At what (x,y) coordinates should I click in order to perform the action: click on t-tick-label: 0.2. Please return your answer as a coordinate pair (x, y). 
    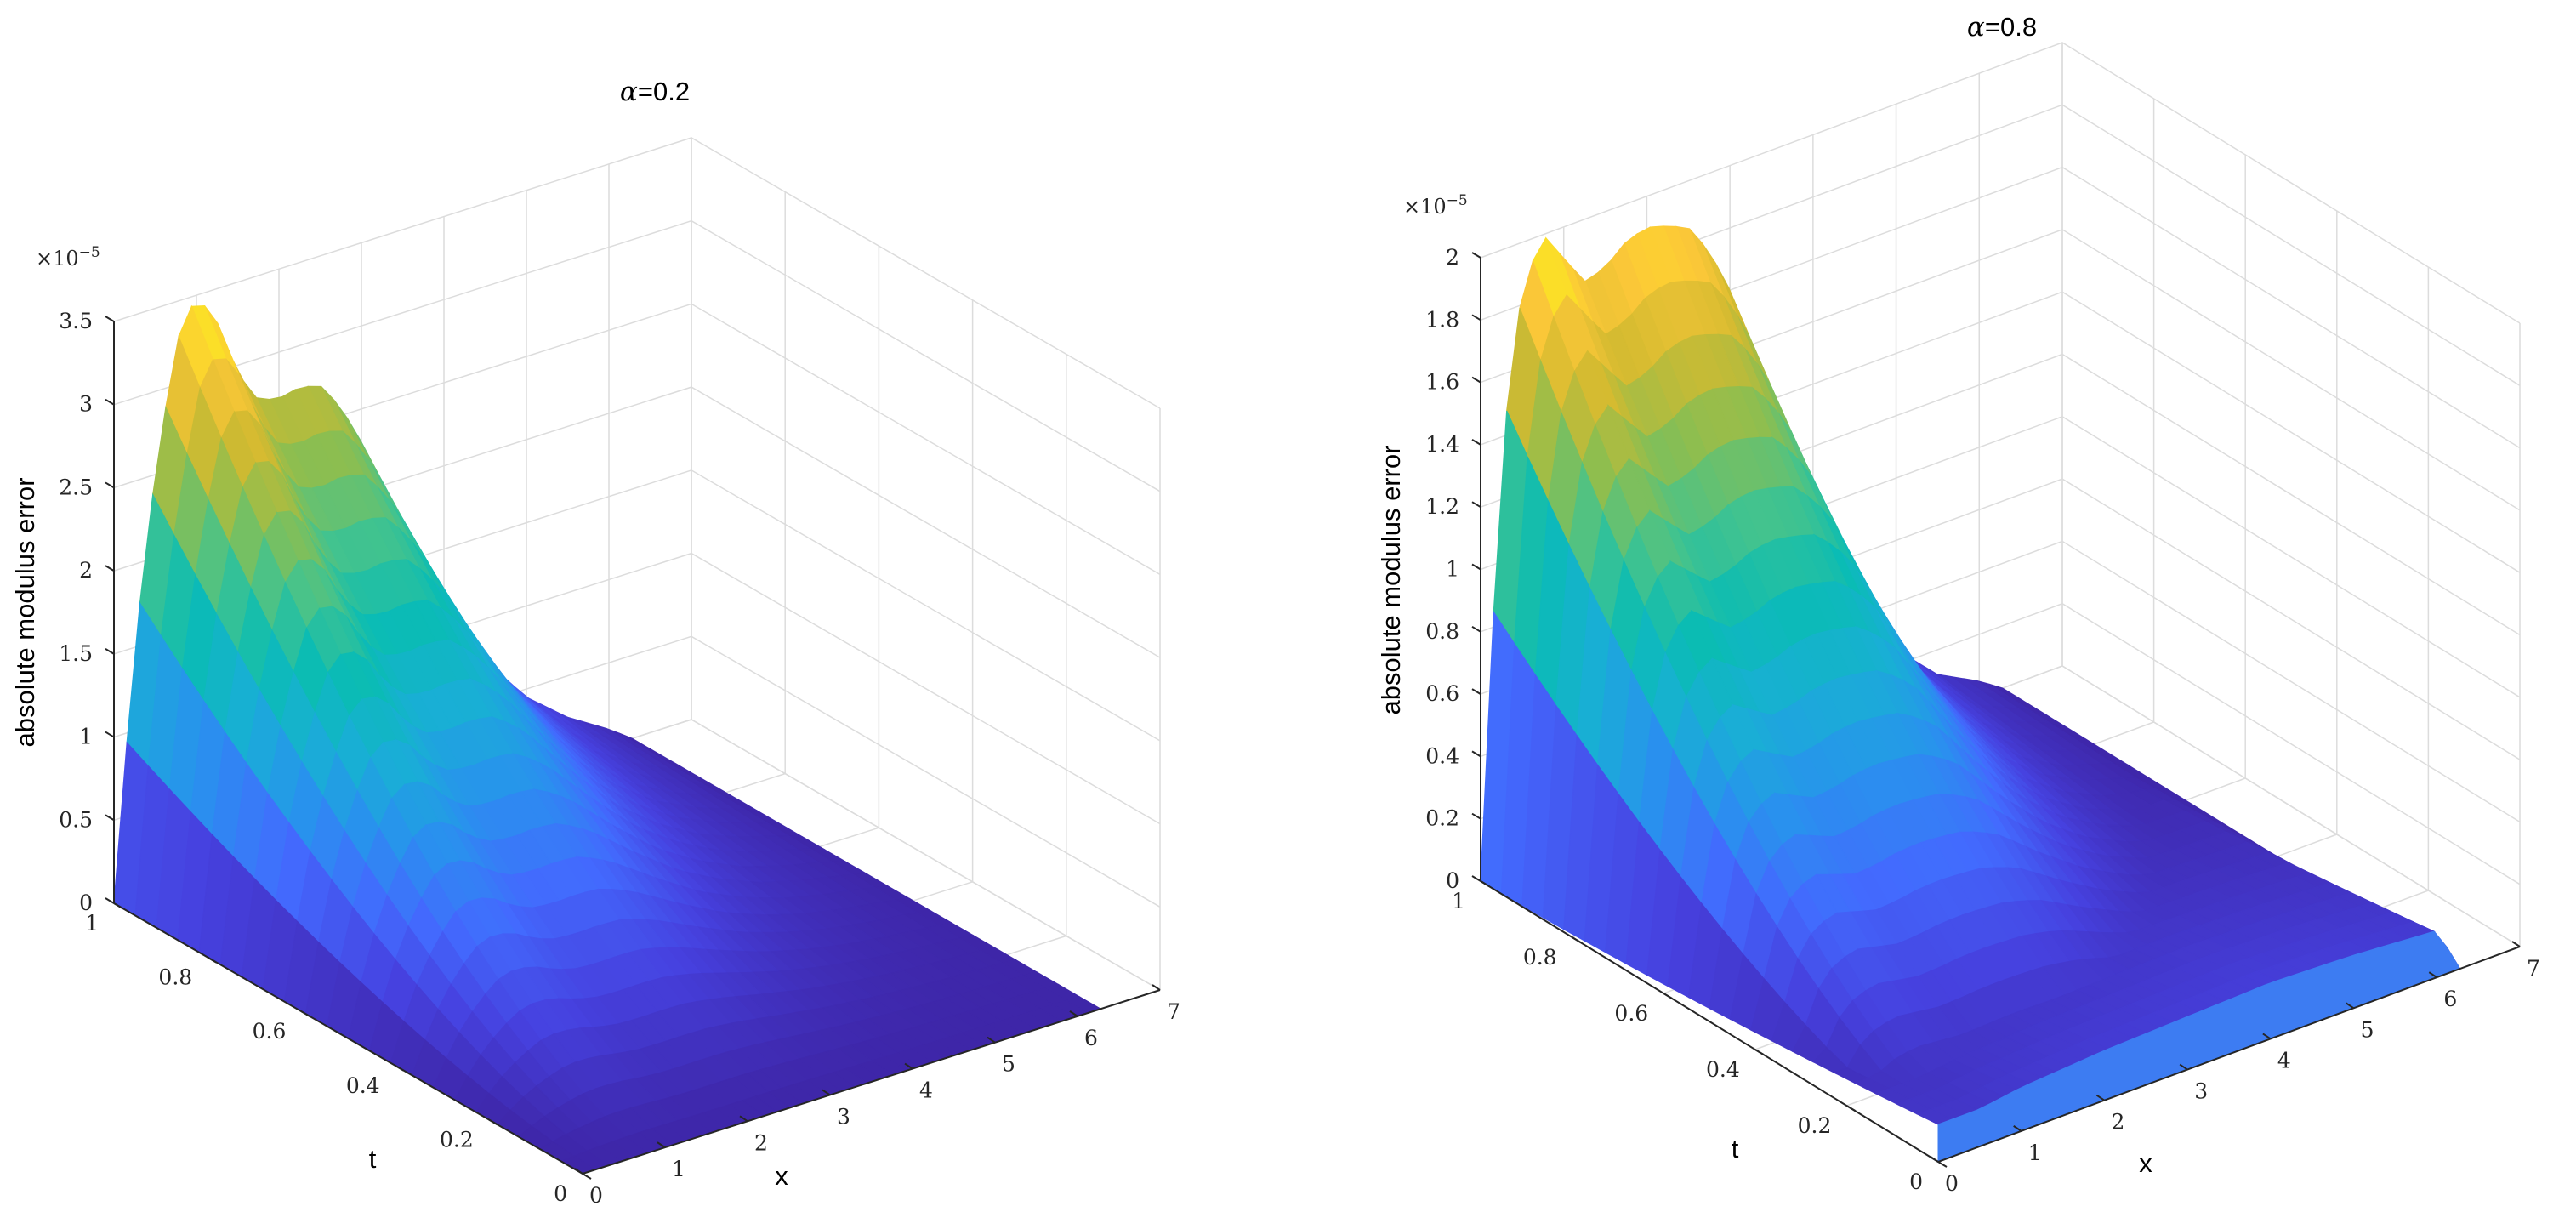
    Looking at the image, I should click on (457, 1139).